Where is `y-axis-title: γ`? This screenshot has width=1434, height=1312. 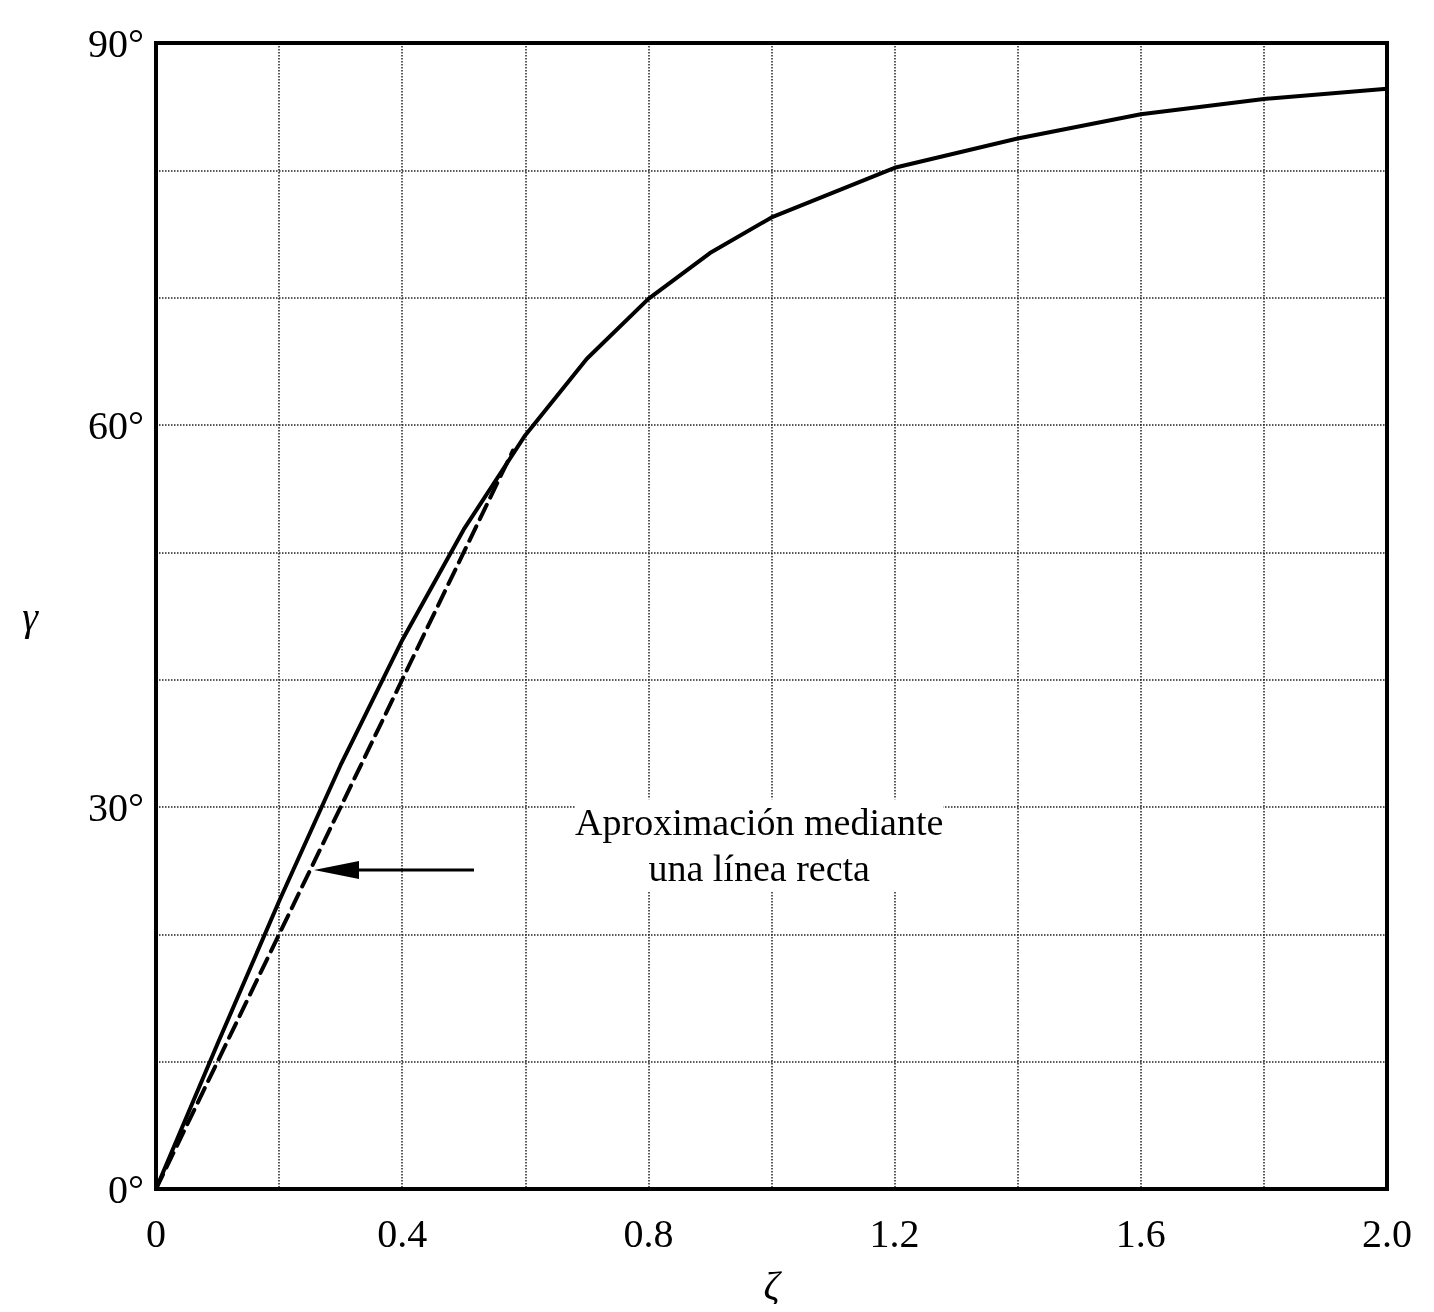 y-axis-title: γ is located at coordinates (31, 616).